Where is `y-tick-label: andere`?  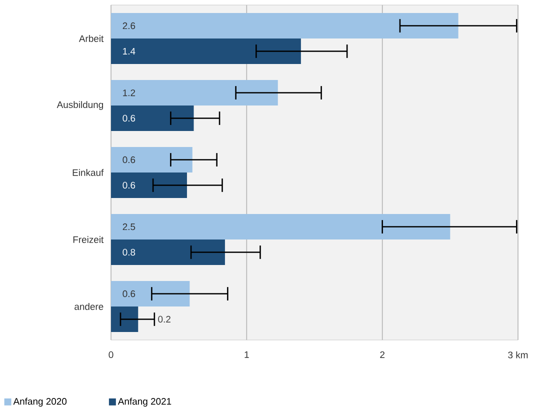
y-tick-label: andere is located at coordinates (89, 306).